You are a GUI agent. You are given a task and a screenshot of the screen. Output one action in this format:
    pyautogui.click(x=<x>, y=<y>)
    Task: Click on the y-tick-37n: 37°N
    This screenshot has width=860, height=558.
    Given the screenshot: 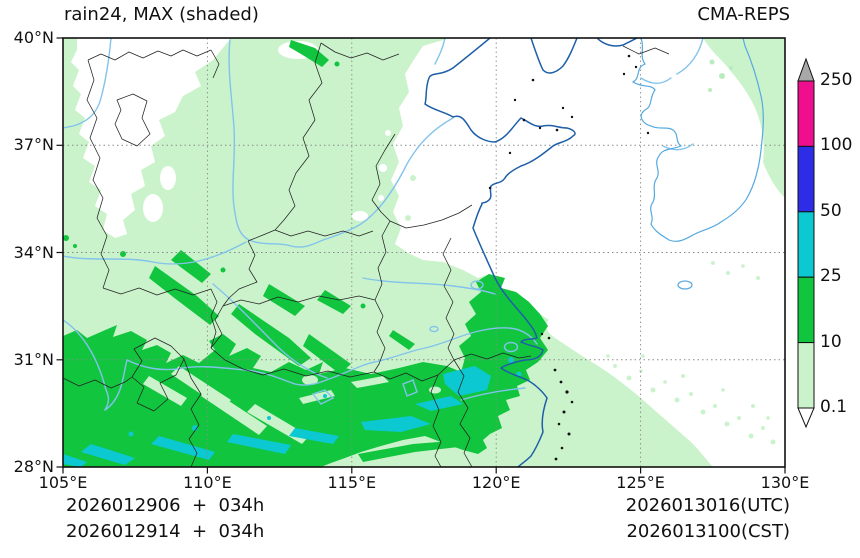 What is the action you would take?
    pyautogui.click(x=33, y=145)
    